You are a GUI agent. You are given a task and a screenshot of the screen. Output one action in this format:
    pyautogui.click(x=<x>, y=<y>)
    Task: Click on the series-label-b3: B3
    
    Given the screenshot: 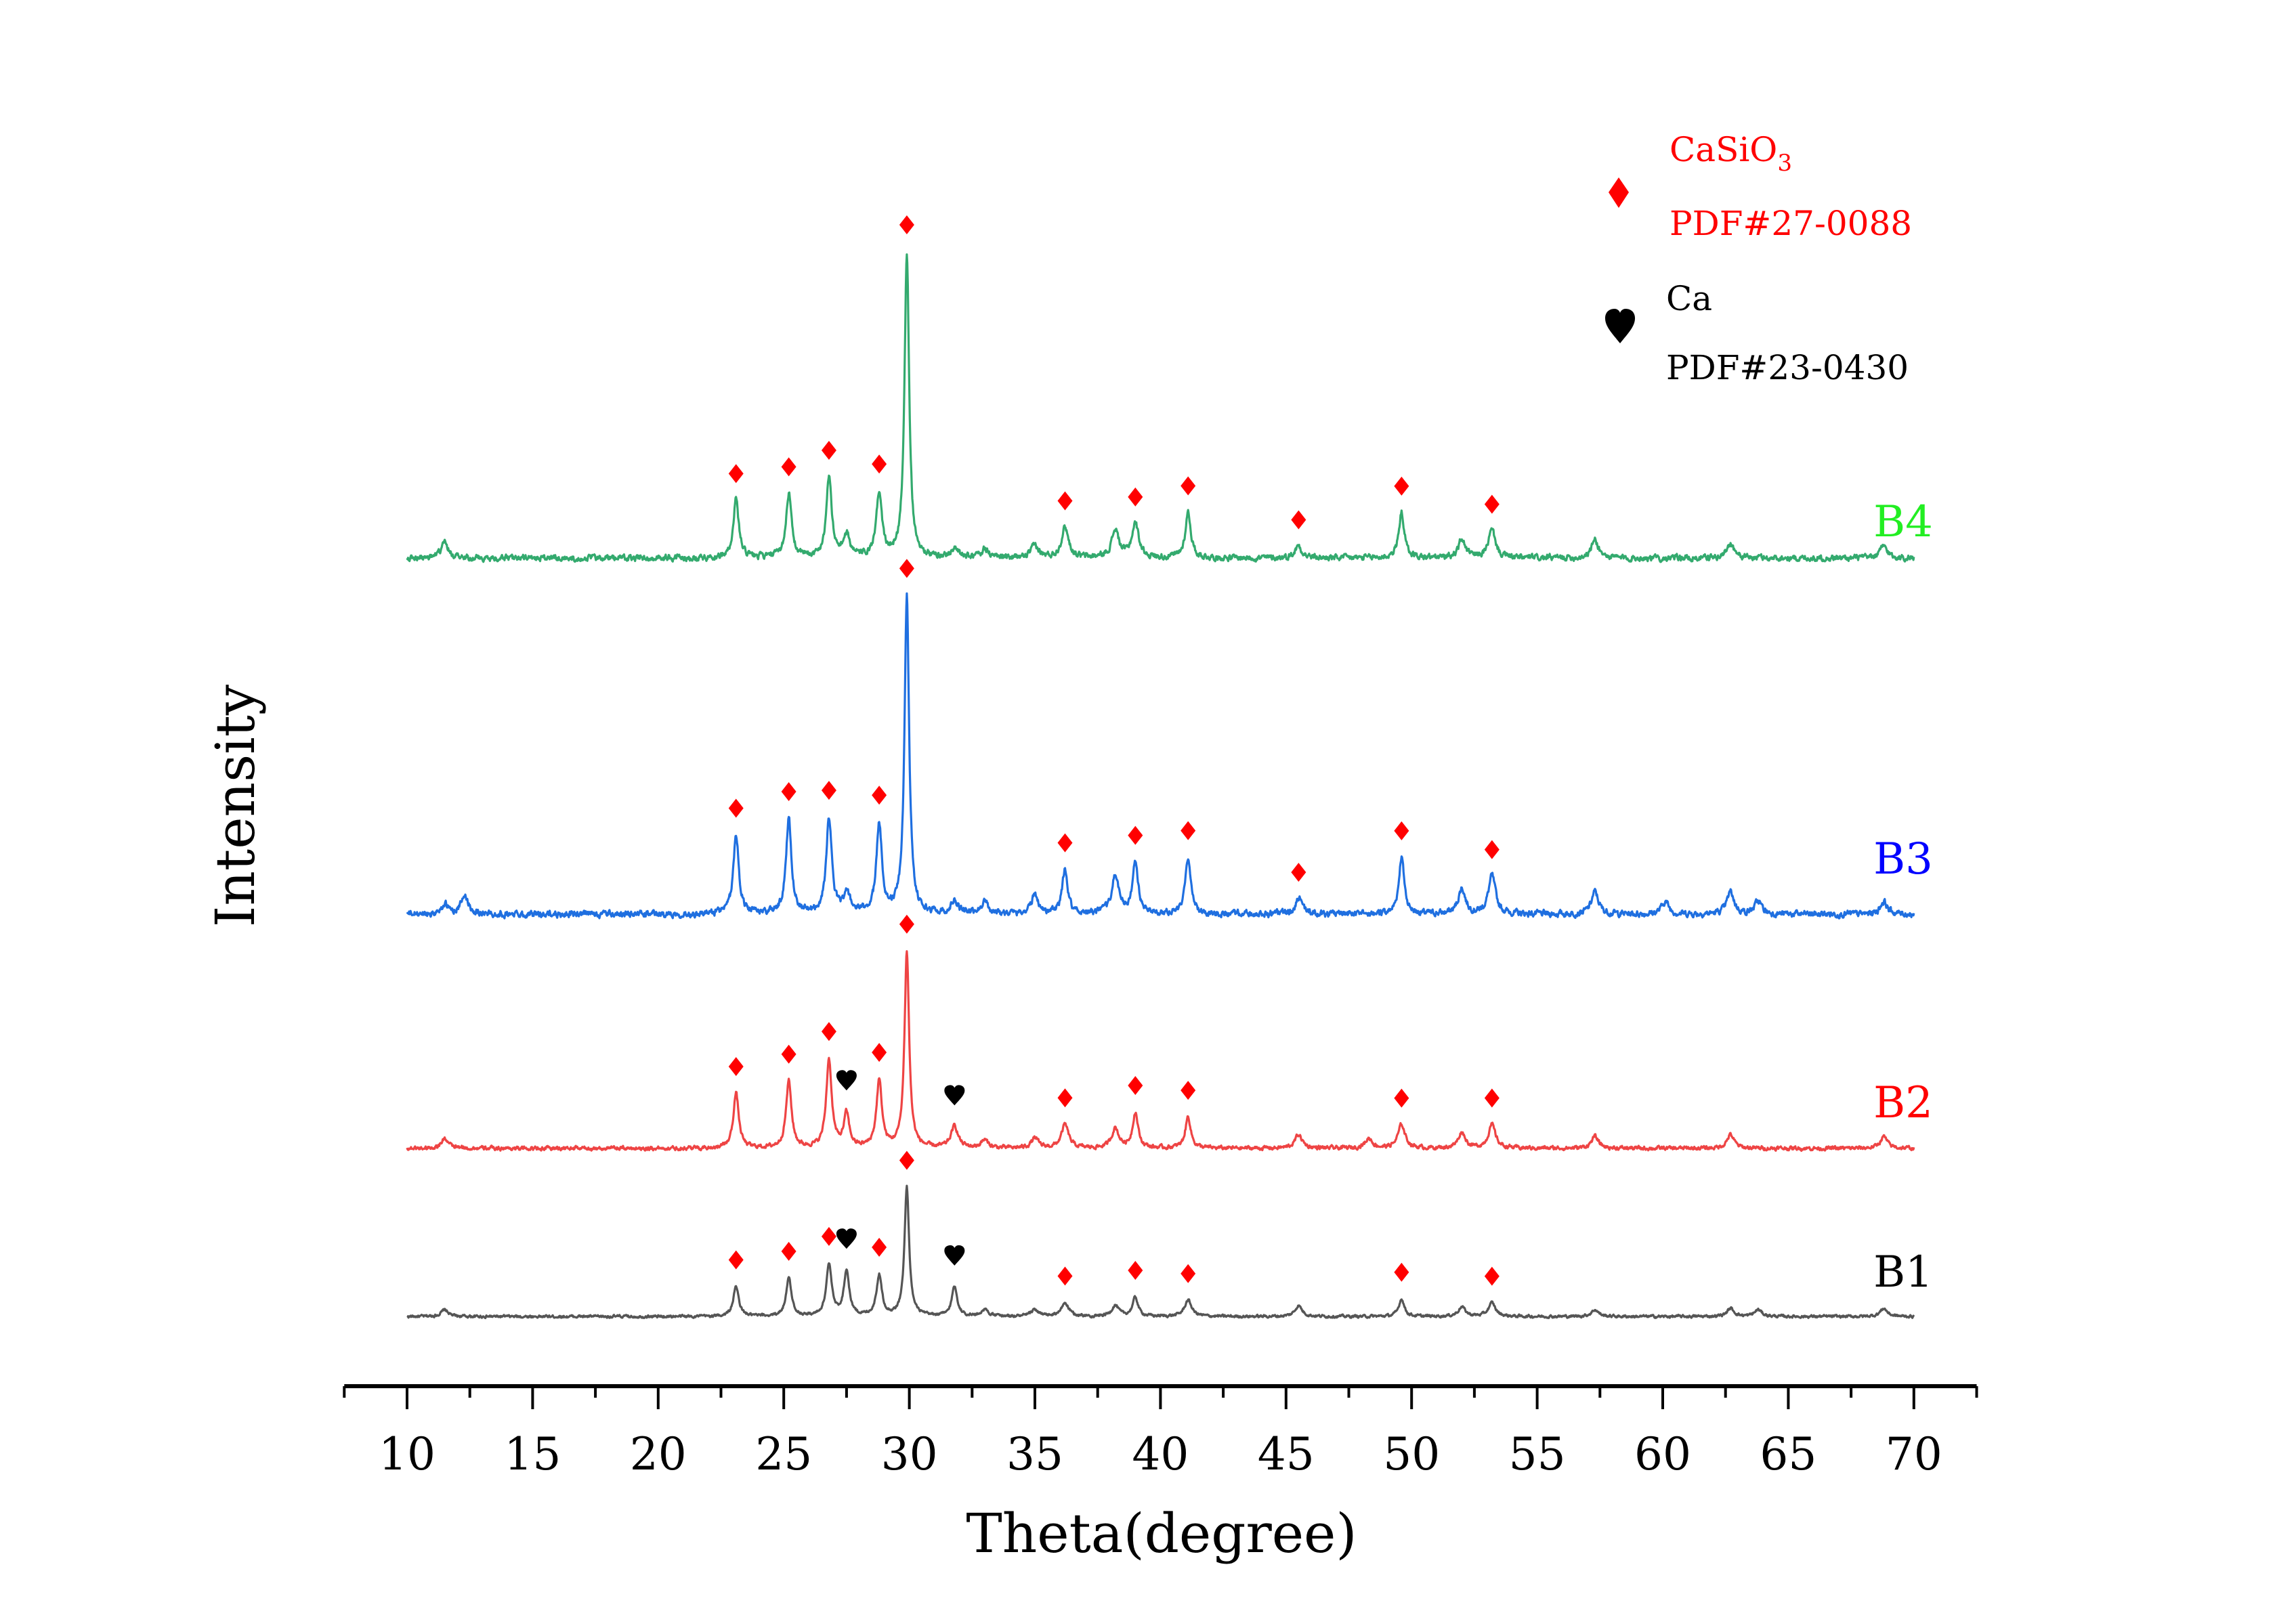 What is the action you would take?
    pyautogui.click(x=1903, y=859)
    